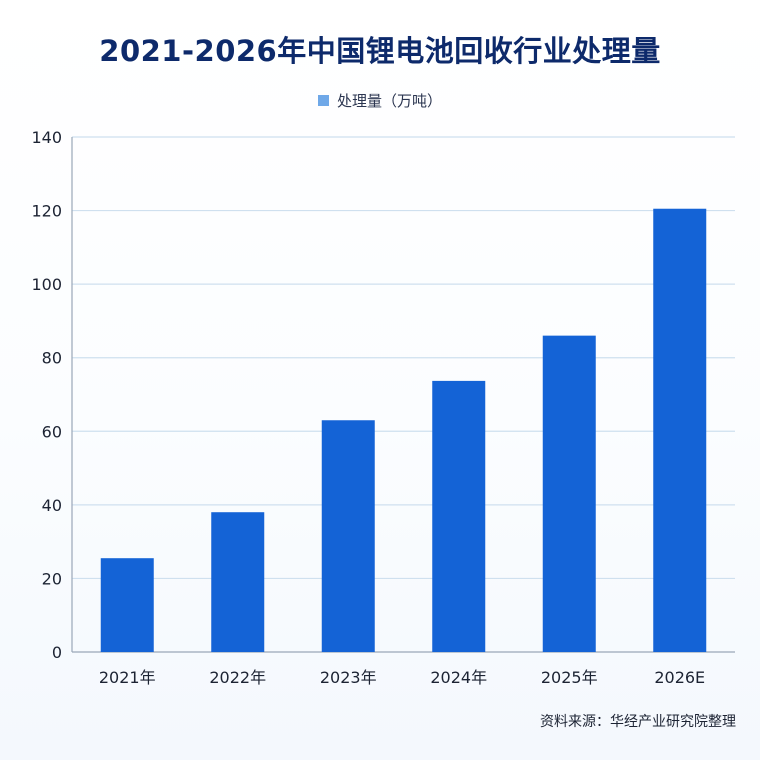 The width and height of the screenshot is (760, 760). What do you see at coordinates (46, 211) in the screenshot?
I see `y-tick-label: 120` at bounding box center [46, 211].